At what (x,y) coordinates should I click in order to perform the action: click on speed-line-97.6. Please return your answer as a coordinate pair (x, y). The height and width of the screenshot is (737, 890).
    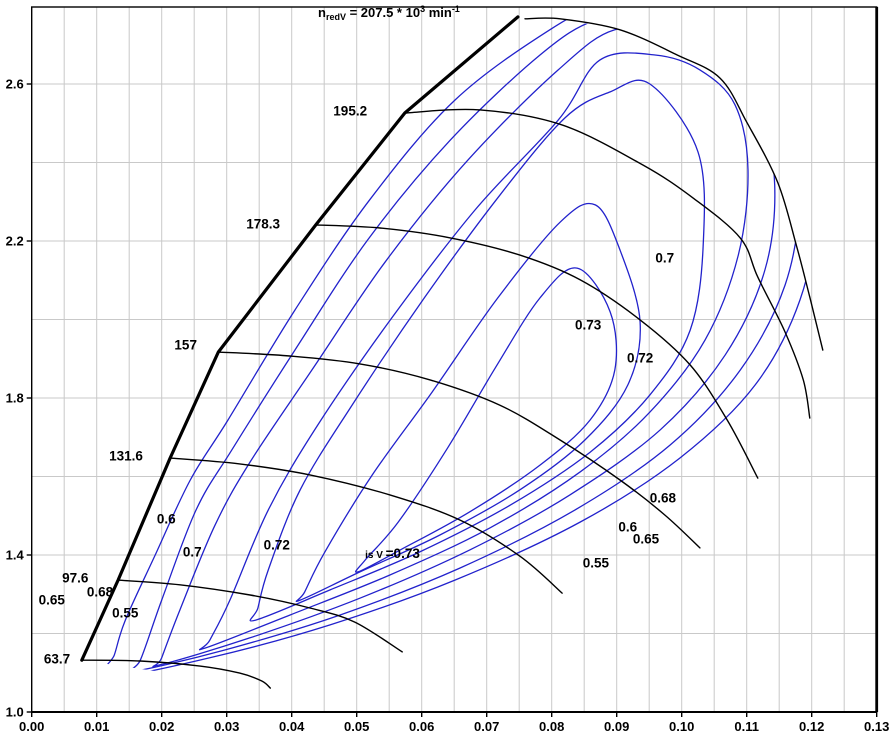
    Looking at the image, I should click on (260, 616).